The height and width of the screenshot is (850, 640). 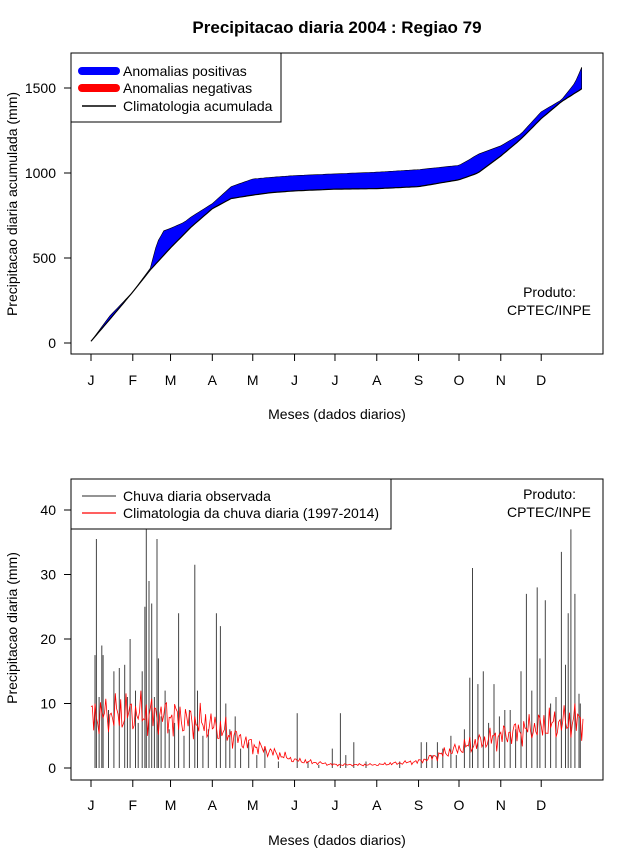 I want to click on bottom-y-tick-label: 20, so click(x=48, y=639).